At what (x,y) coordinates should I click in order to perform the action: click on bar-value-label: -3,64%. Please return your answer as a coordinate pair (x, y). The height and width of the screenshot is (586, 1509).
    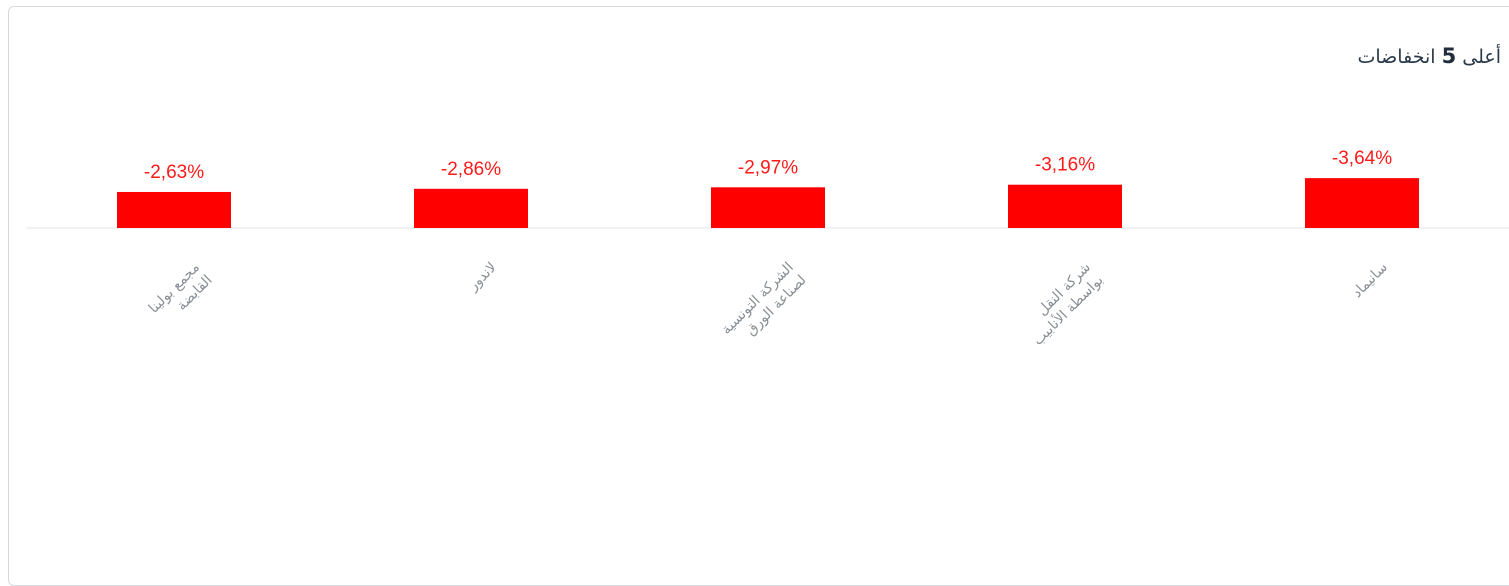
    Looking at the image, I should click on (1362, 158).